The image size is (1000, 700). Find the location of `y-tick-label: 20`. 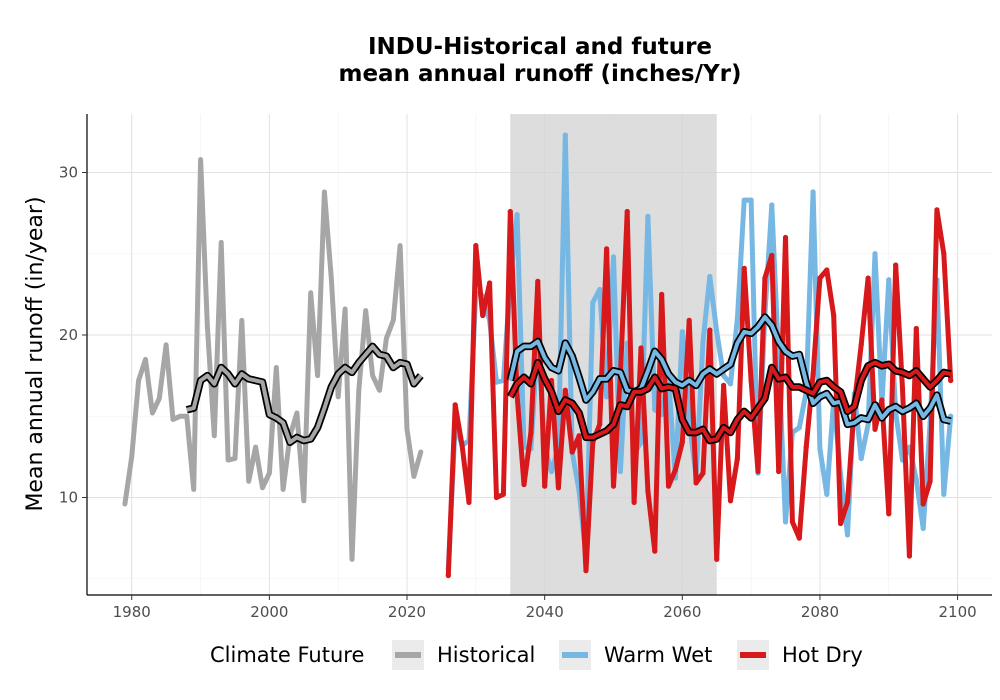

y-tick-label: 20 is located at coordinates (68, 335).